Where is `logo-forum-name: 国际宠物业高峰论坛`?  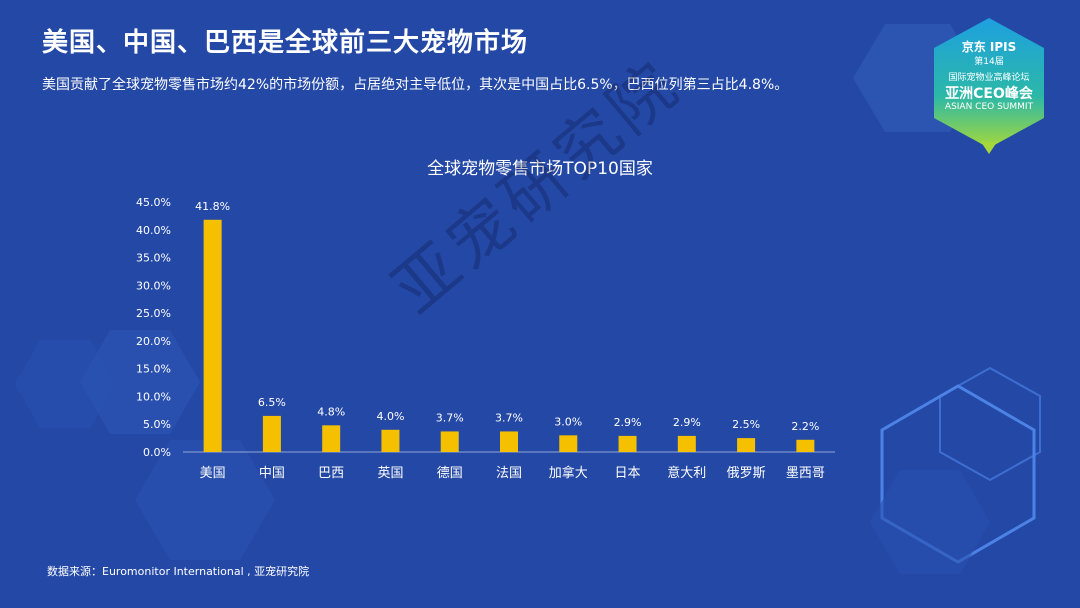 logo-forum-name: 国际宠物业高峰论坛 is located at coordinates (989, 78).